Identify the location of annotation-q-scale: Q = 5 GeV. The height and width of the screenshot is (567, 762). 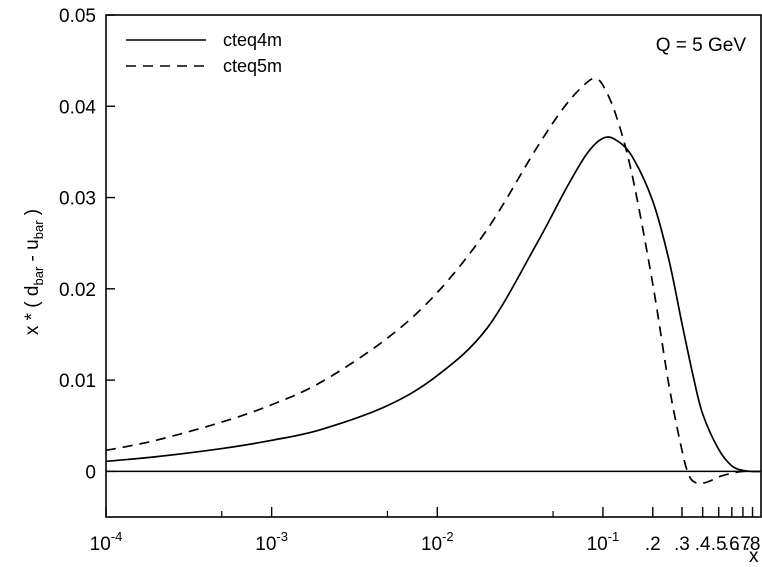
(701, 45).